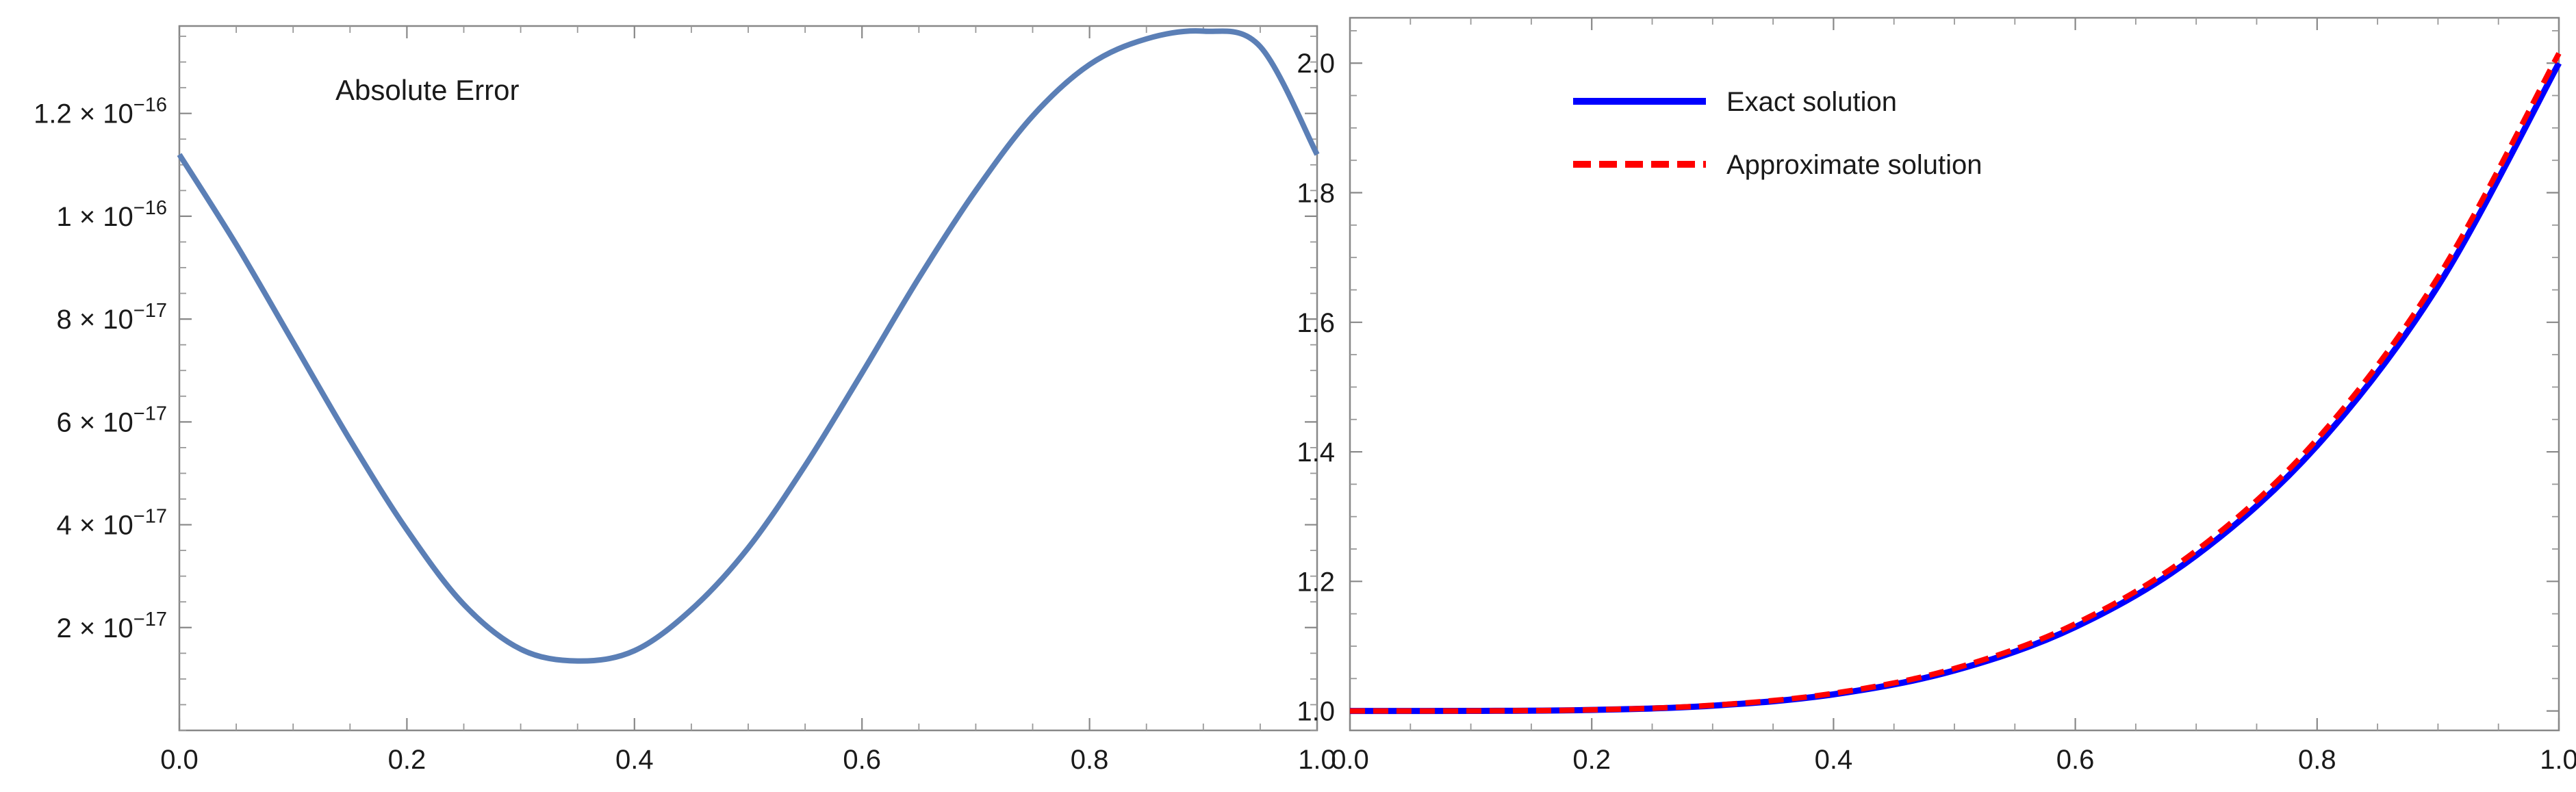 This screenshot has height=792, width=2576. I want to click on y-tick-label: 2 × 10⁻¹⁷, so click(112, 626).